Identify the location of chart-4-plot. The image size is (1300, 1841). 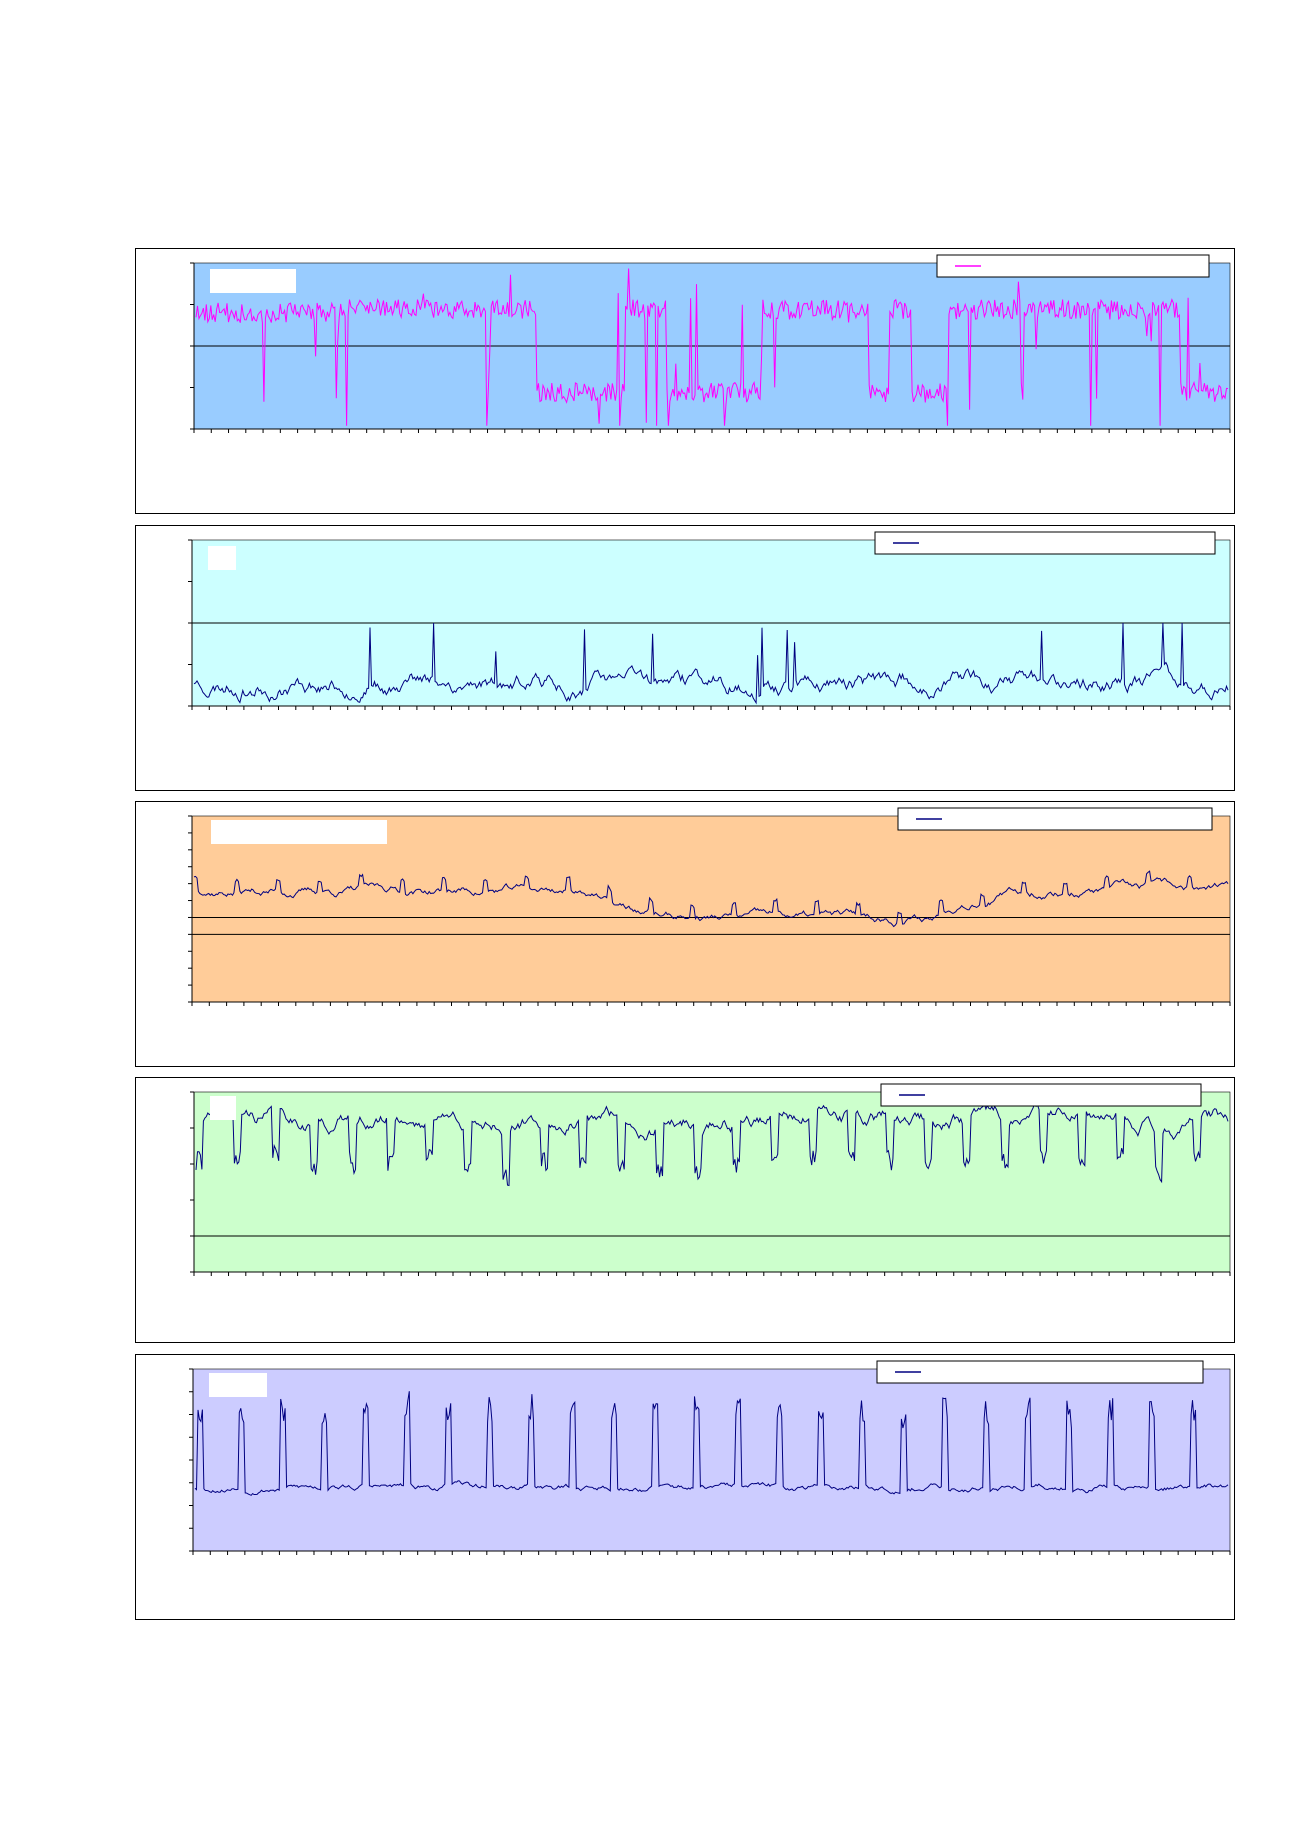
(710, 1179).